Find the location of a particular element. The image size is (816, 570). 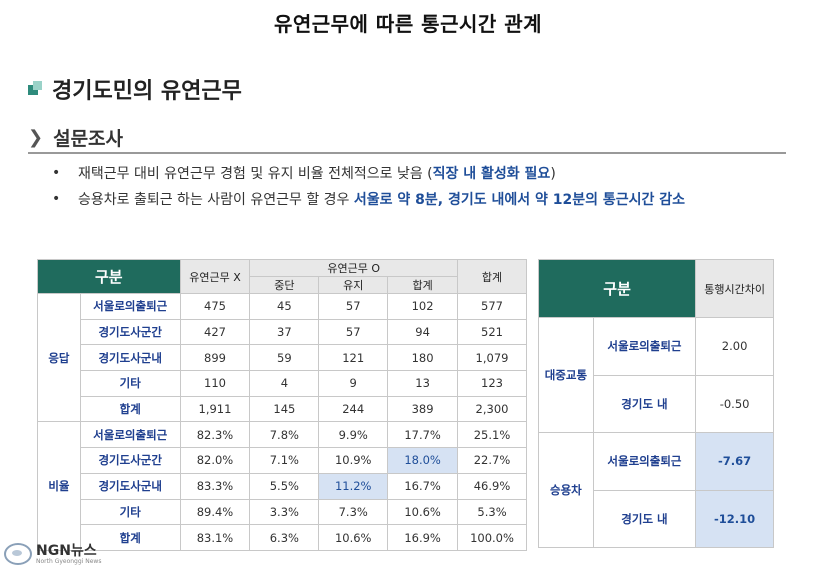

table-cell: 123 is located at coordinates (492, 383).